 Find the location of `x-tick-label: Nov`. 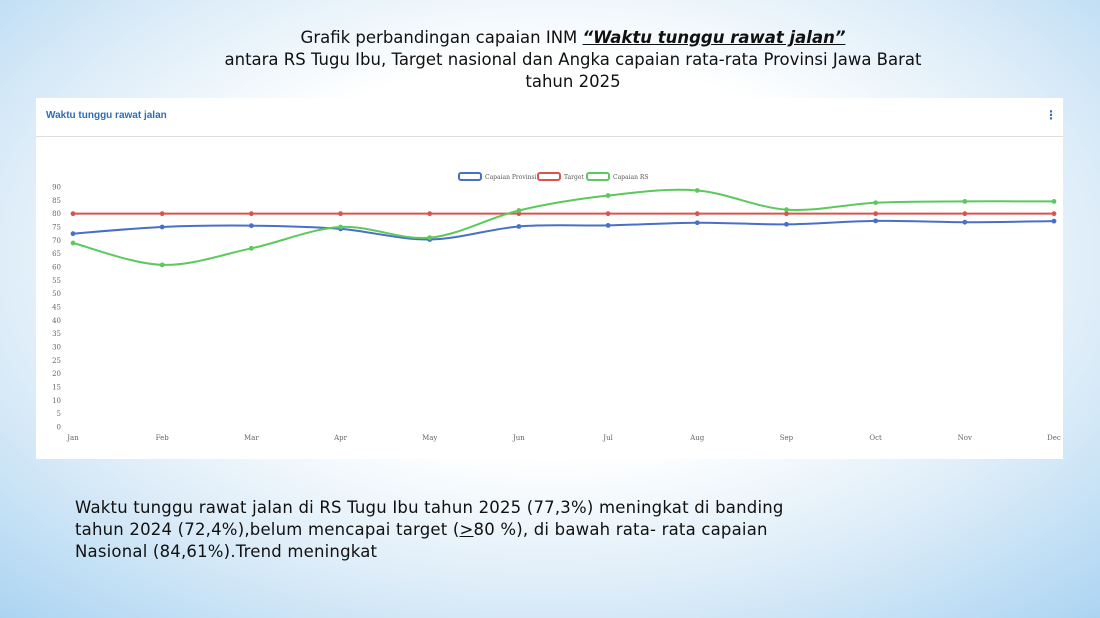

x-tick-label: Nov is located at coordinates (965, 438).